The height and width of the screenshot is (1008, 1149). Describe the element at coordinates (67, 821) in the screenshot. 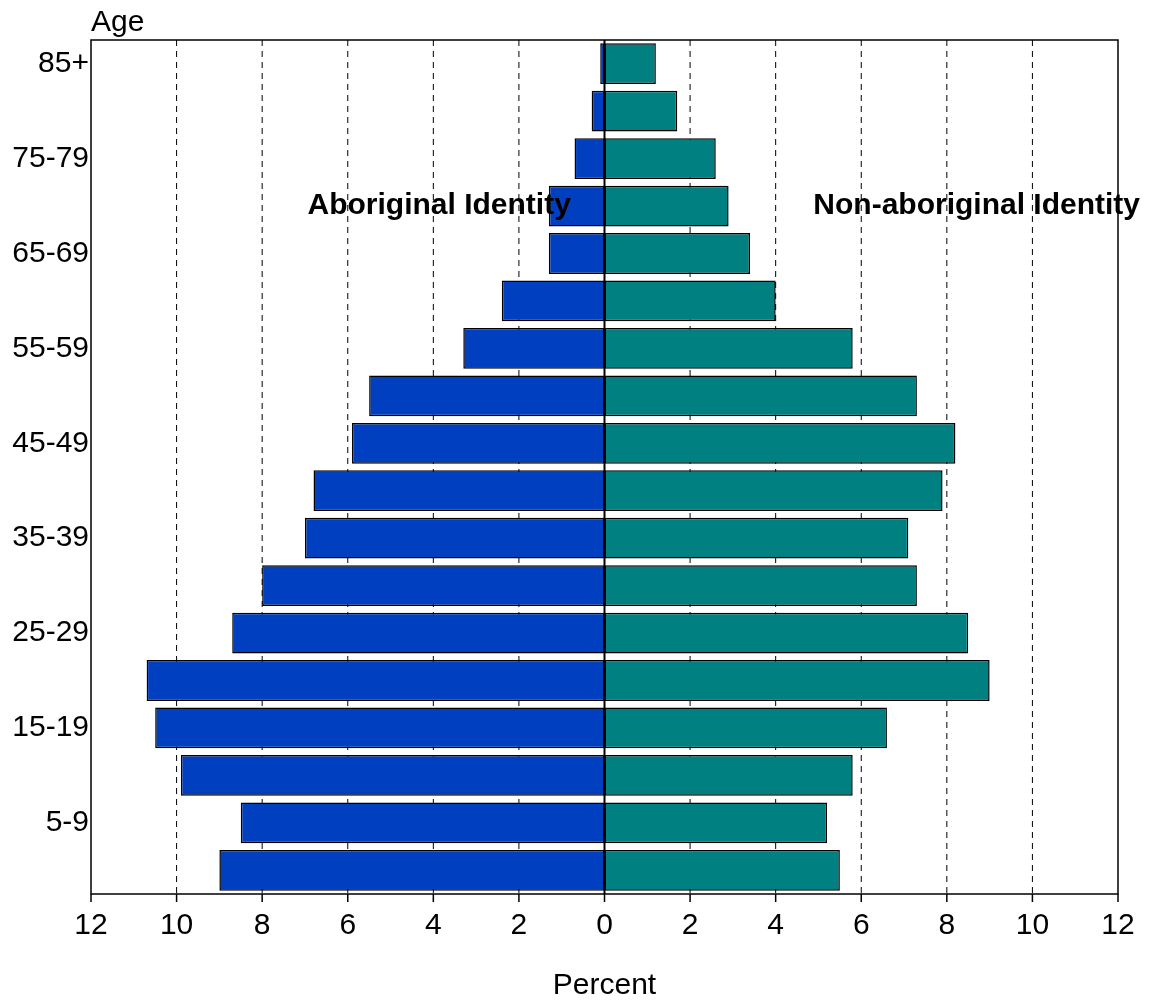

I see `y-tick-label: 5-9` at that location.